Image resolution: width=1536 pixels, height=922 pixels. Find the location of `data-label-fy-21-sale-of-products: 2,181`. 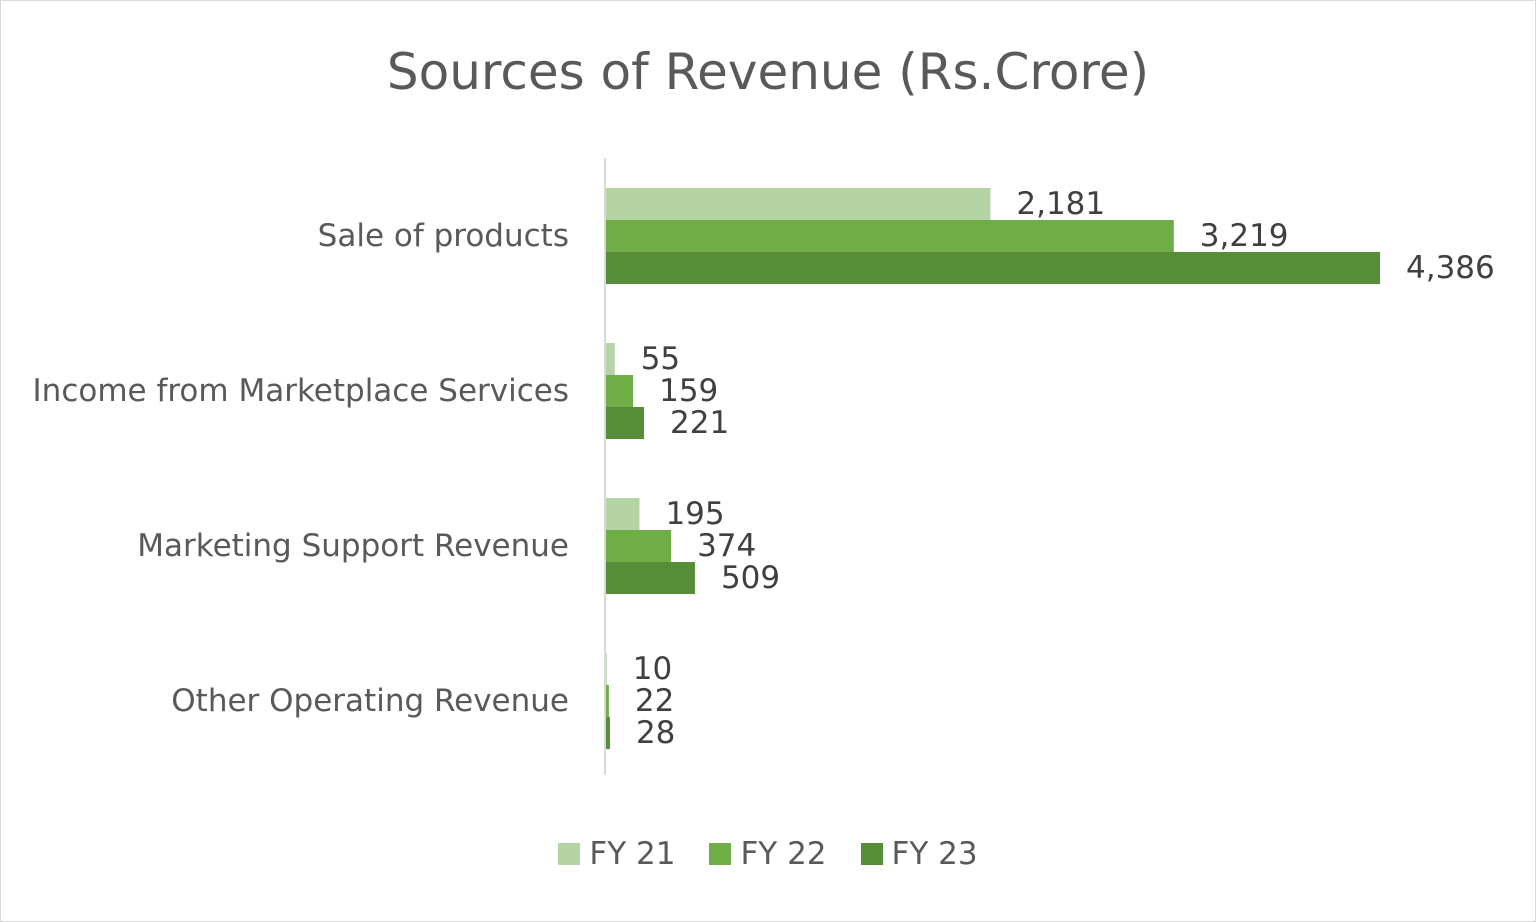

data-label-fy-21-sale-of-products: 2,181 is located at coordinates (1060, 204).